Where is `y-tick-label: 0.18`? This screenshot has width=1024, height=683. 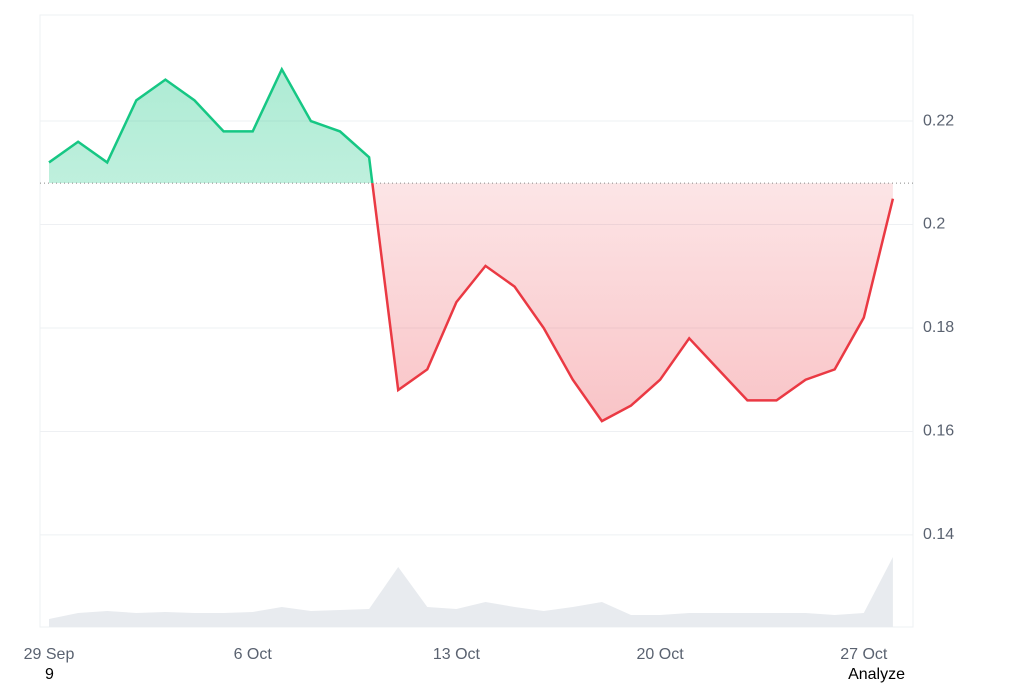 y-tick-label: 0.18 is located at coordinates (938, 327).